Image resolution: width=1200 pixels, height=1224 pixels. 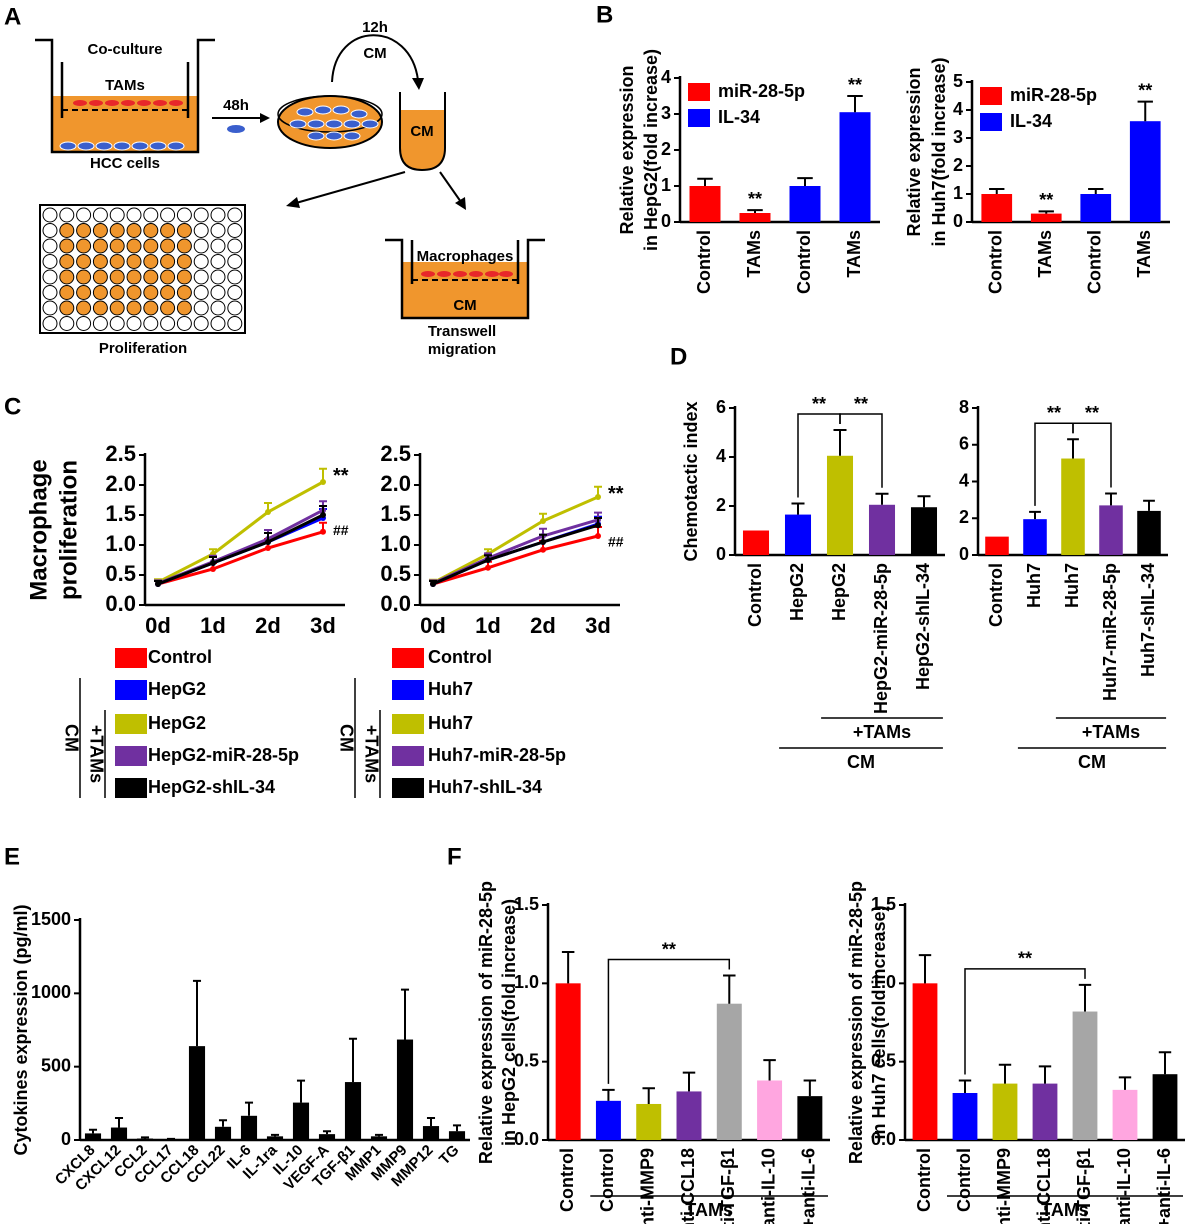 I want to click on dish-cells, so click(x=334, y=123).